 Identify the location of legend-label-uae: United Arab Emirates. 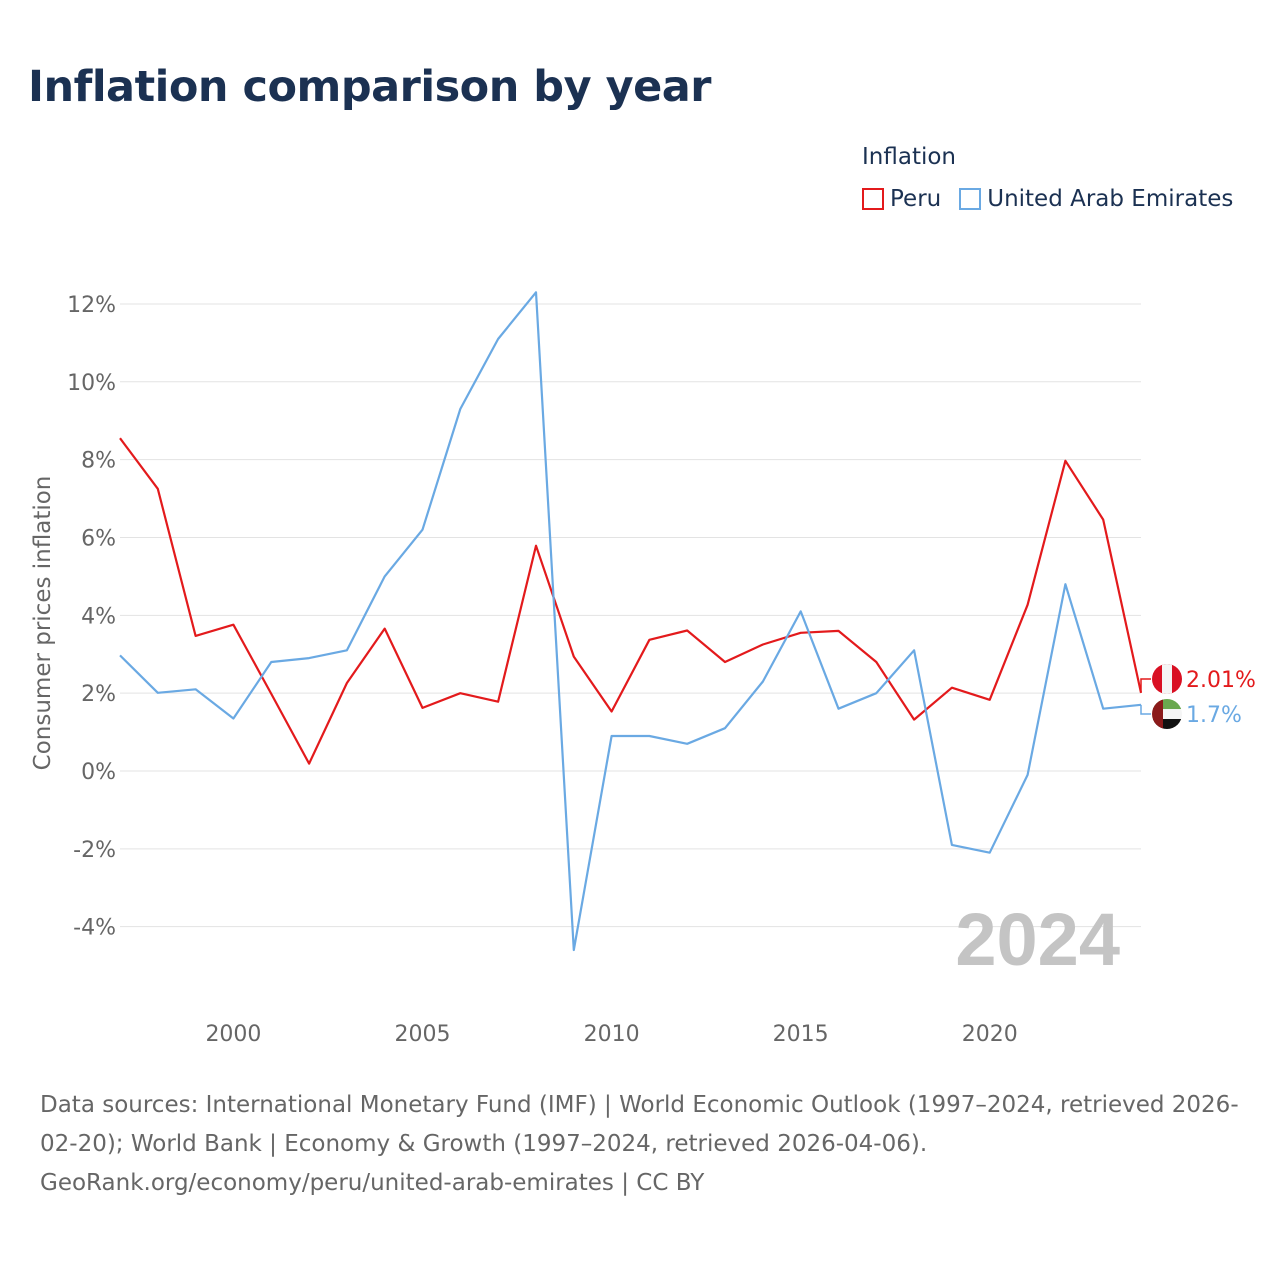
(1110, 199).